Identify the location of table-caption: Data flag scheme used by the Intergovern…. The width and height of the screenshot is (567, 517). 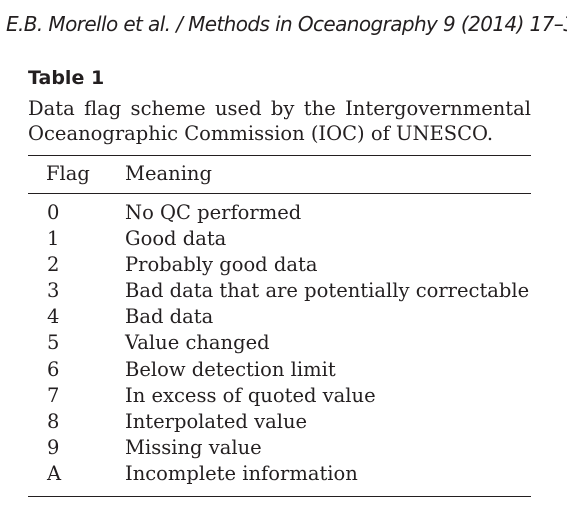
(279, 121).